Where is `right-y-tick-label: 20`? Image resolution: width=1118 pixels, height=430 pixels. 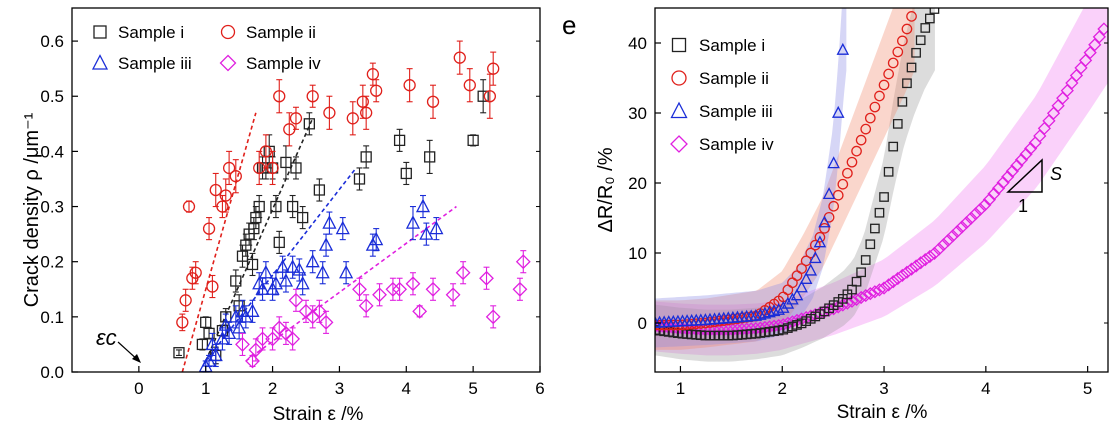 right-y-tick-label: 20 is located at coordinates (637, 183).